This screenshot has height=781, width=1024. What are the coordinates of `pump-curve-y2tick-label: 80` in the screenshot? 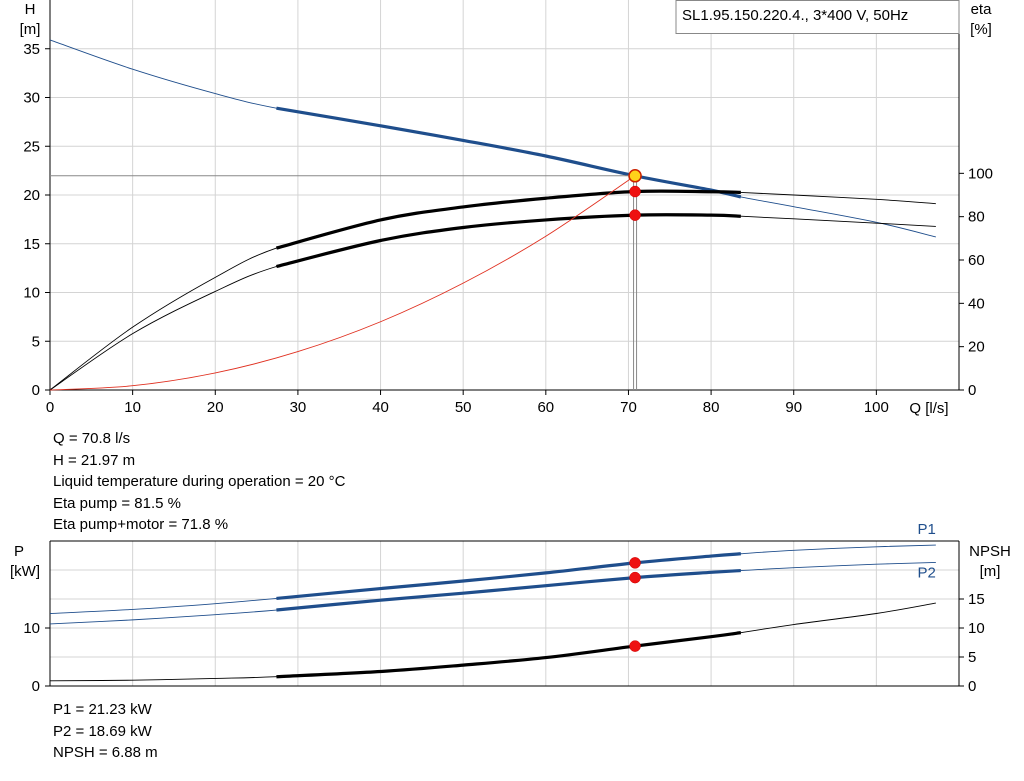 It's located at (976, 217).